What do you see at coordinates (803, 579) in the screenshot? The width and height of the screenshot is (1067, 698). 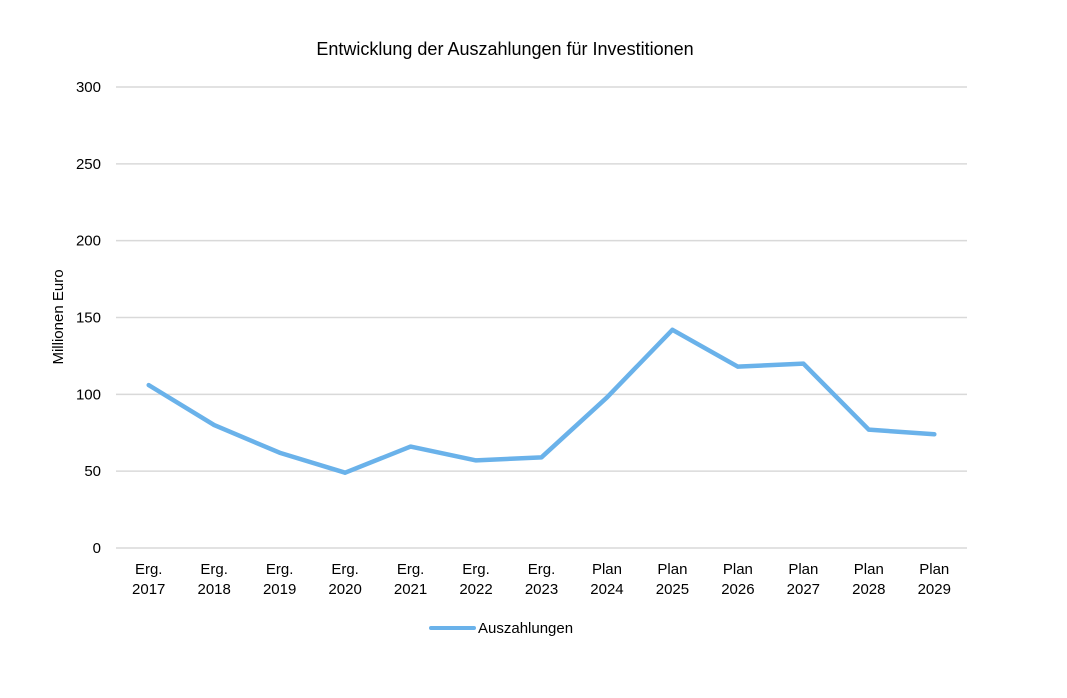 I see `x-tick-label: Plan 2027` at bounding box center [803, 579].